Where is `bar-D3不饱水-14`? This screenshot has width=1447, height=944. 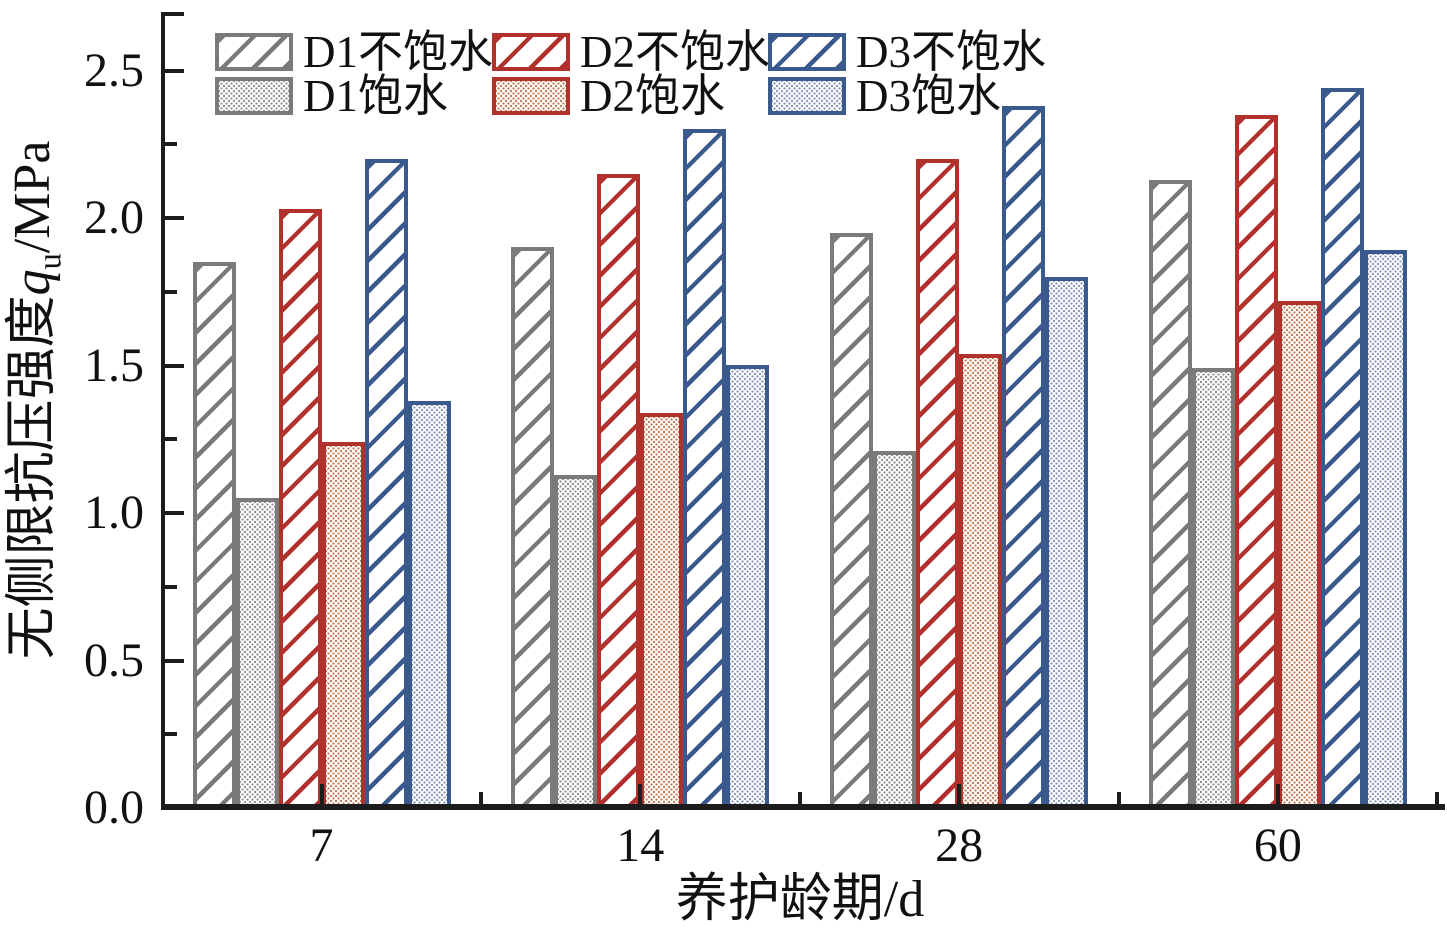
bar-D3不饱水-14 is located at coordinates (704, 468).